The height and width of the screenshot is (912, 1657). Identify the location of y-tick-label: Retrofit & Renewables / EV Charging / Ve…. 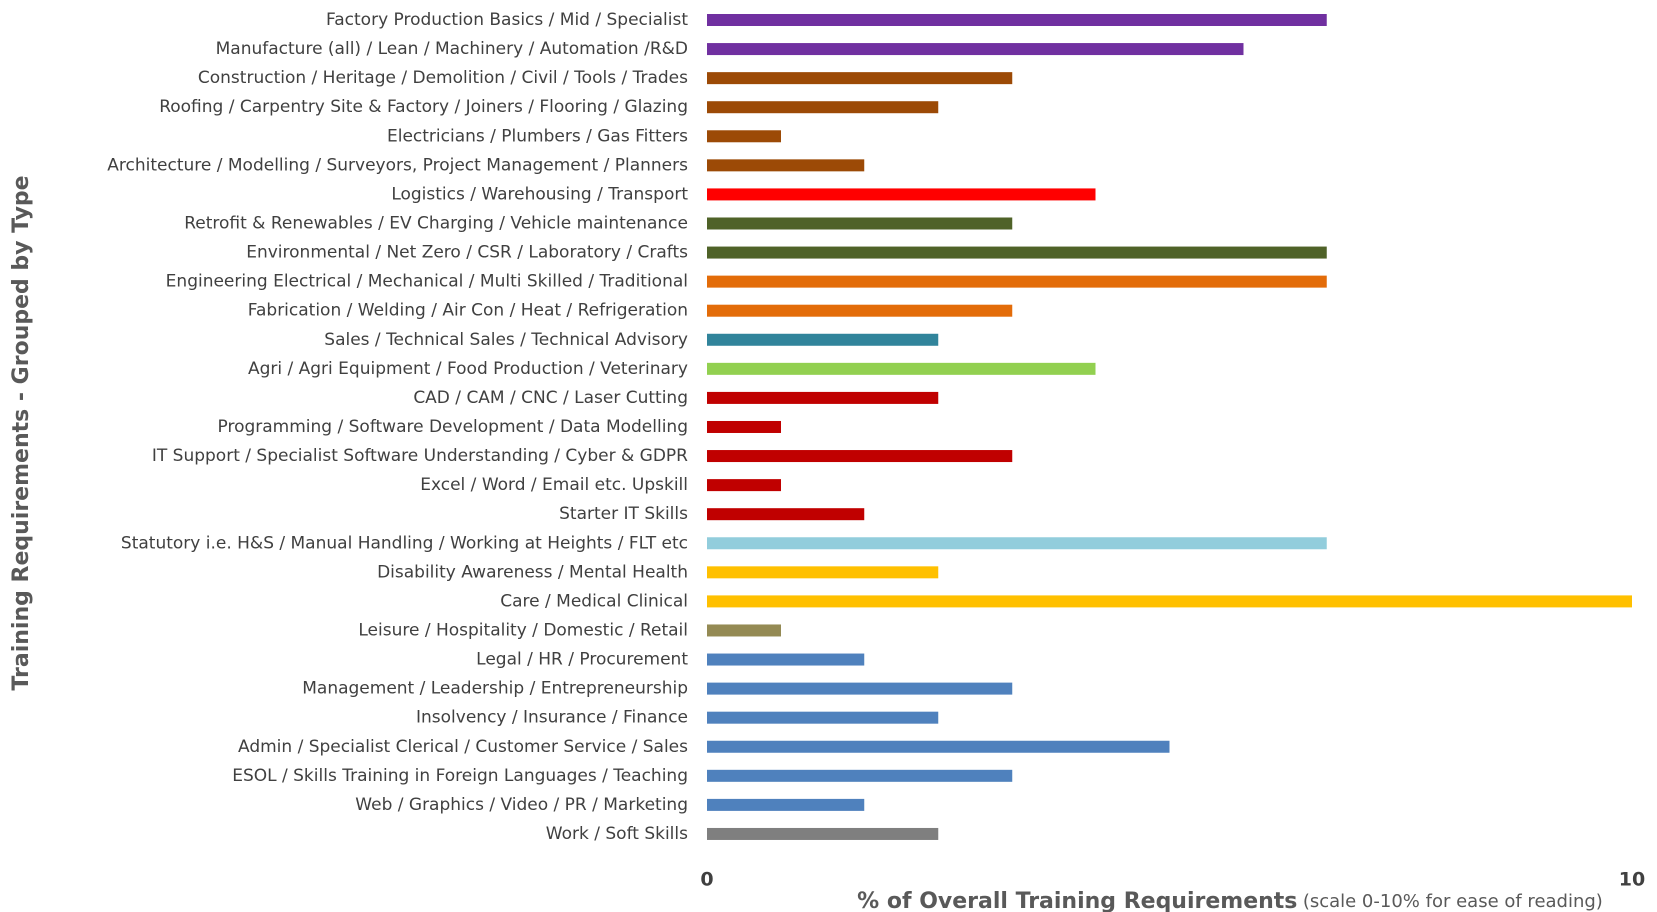
(436, 223).